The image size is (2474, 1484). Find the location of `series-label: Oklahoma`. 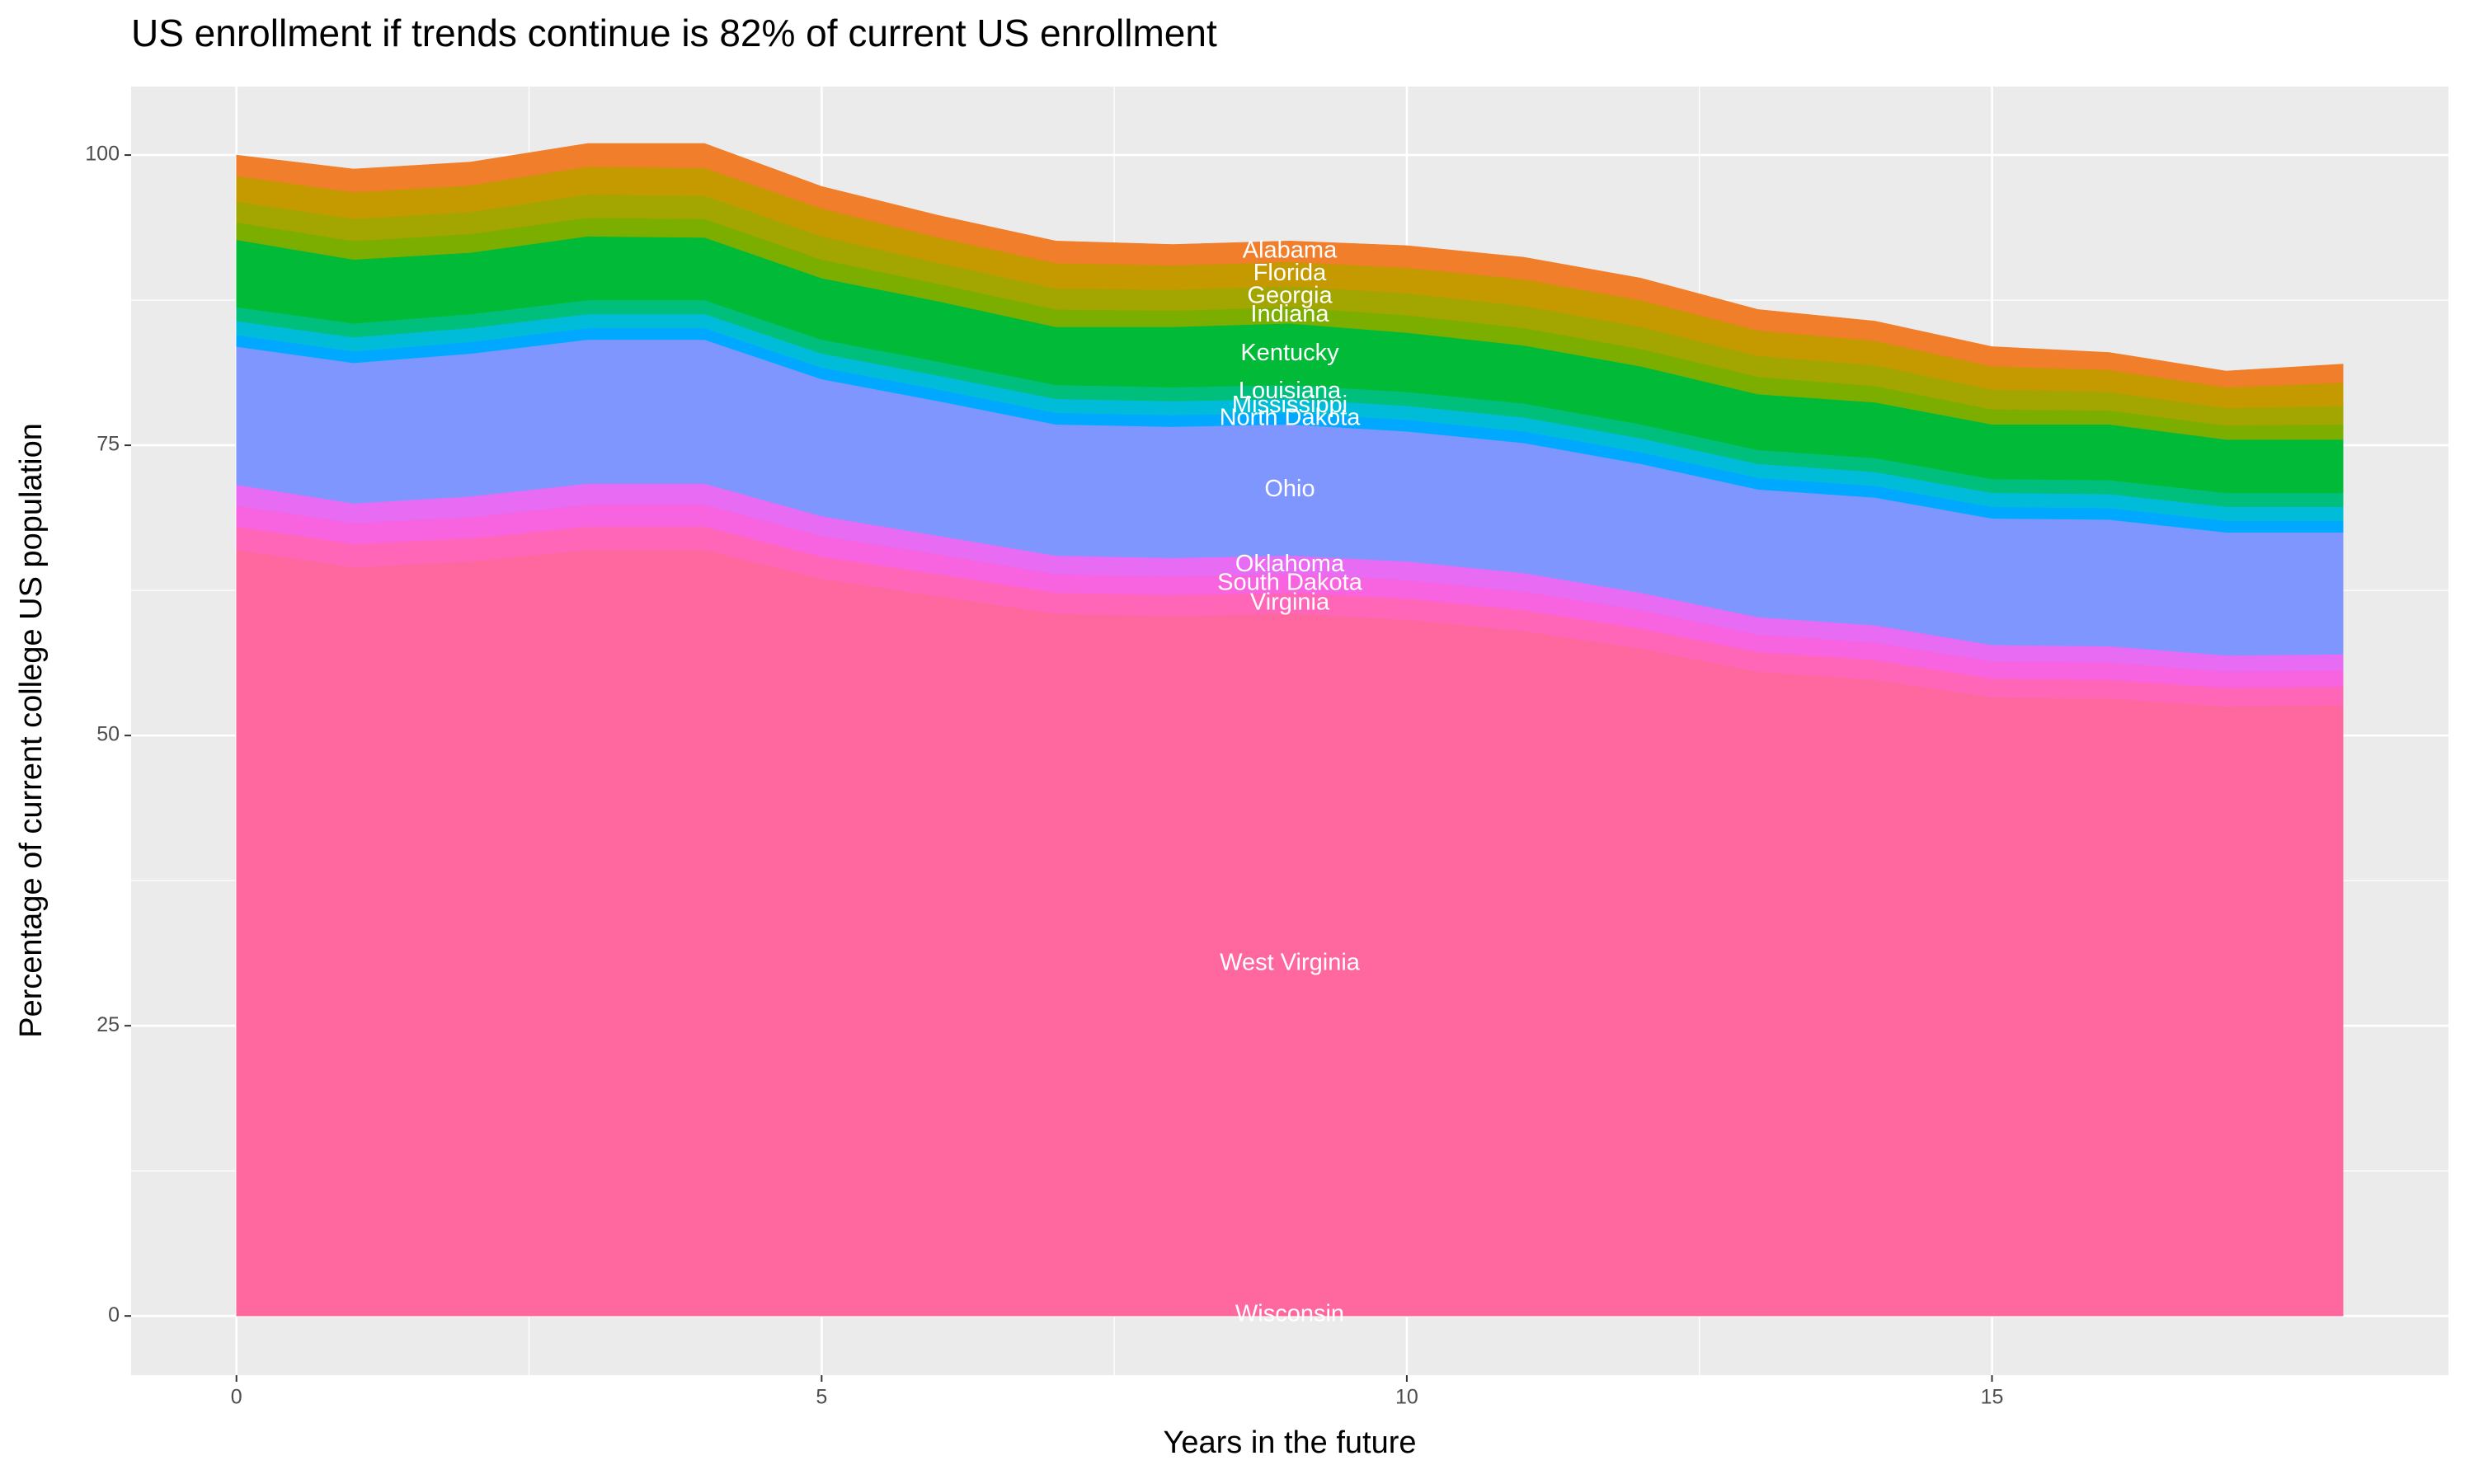

series-label: Oklahoma is located at coordinates (1290, 564).